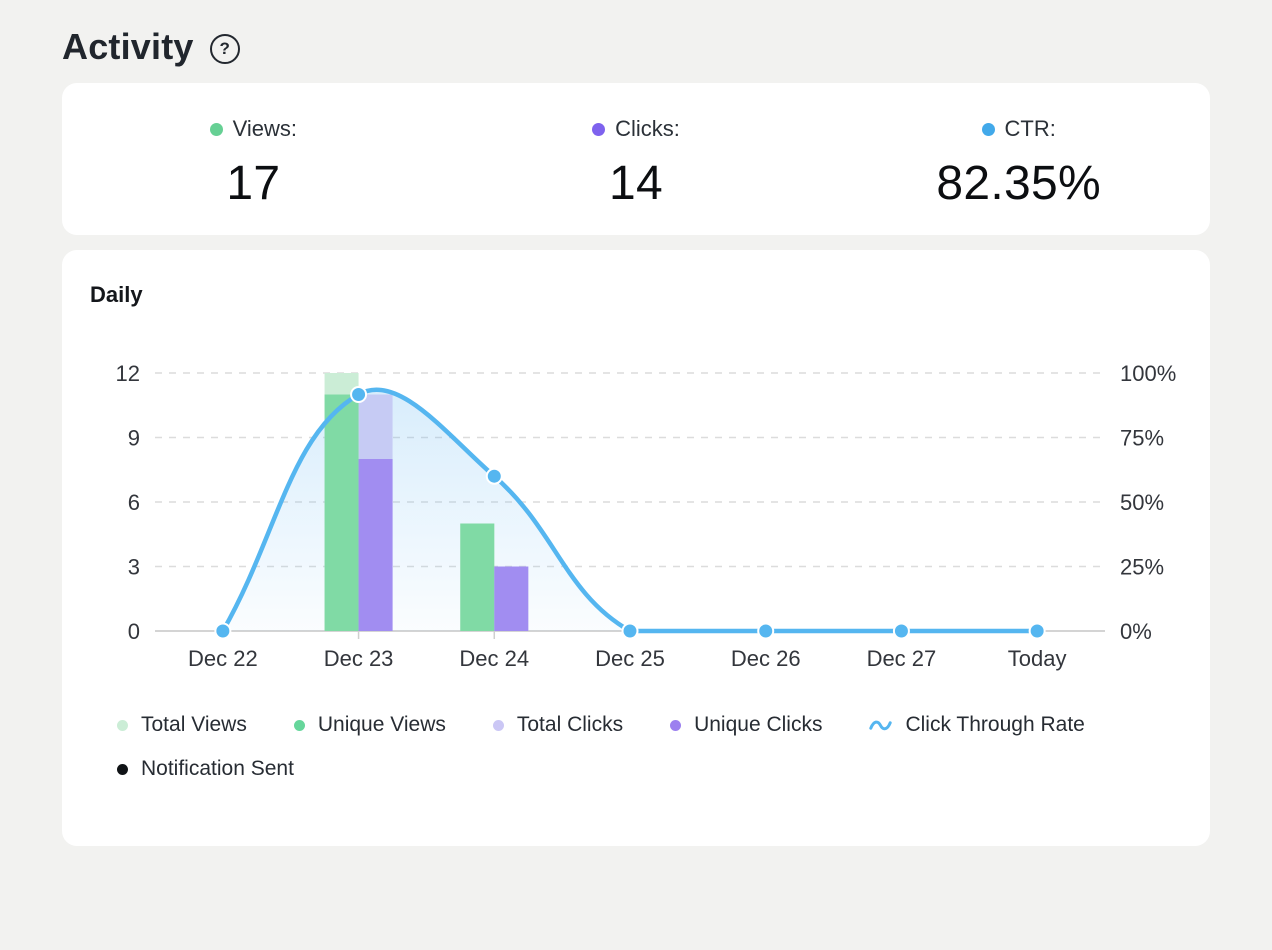  I want to click on legend-label: Total Clicks, so click(570, 724).